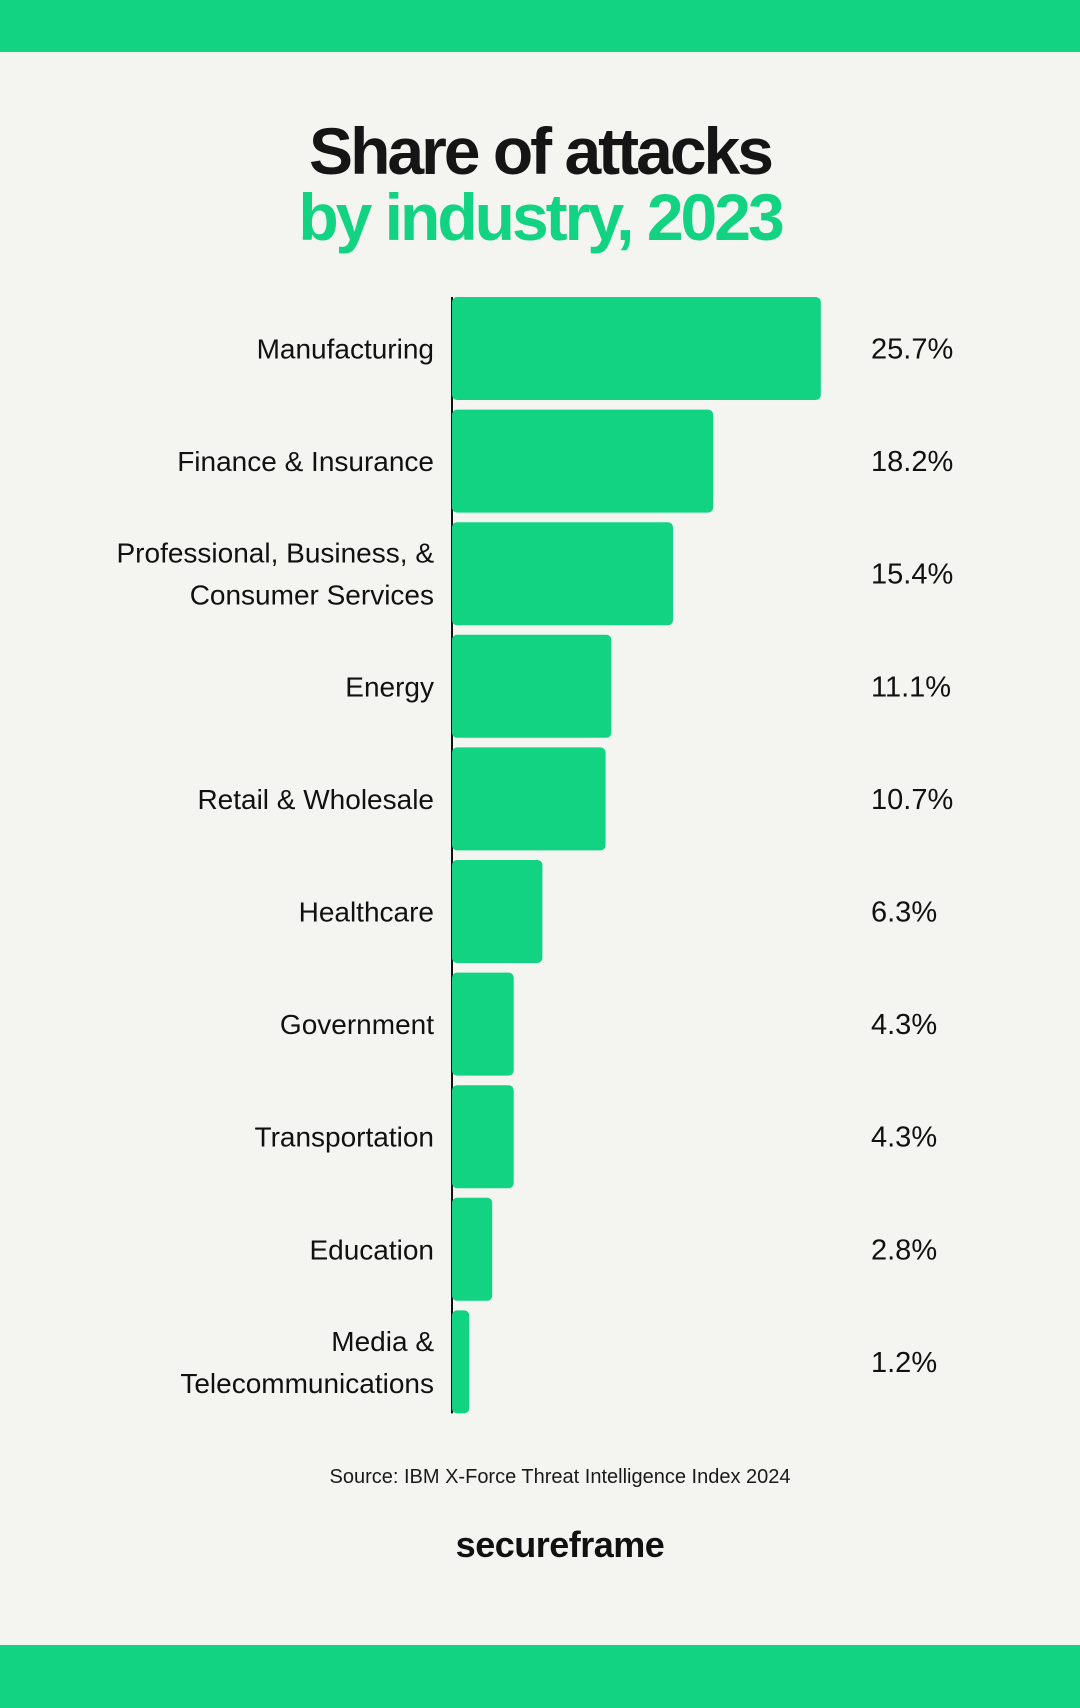 The width and height of the screenshot is (1080, 1708). Describe the element at coordinates (345, 349) in the screenshot. I see `category-label: Manufacturing` at that location.